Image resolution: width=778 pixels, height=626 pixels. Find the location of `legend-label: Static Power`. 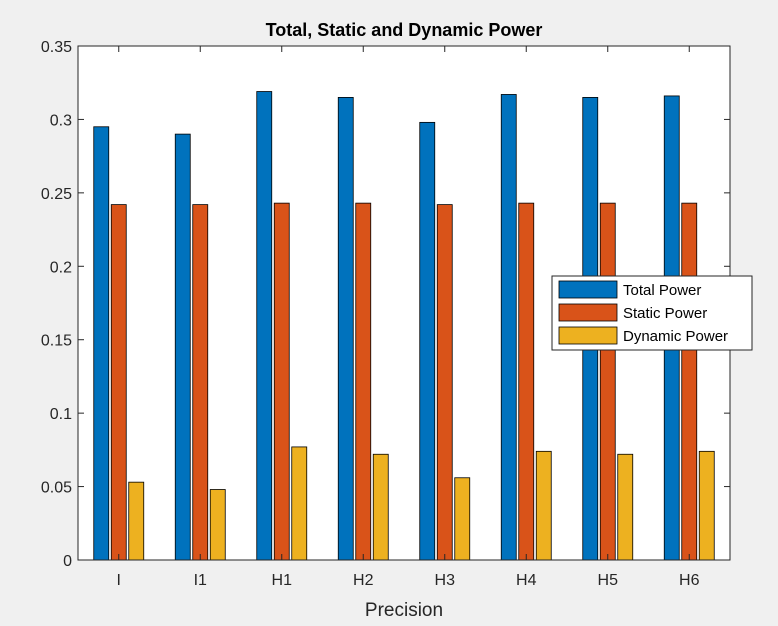

legend-label: Static Power is located at coordinates (665, 313).